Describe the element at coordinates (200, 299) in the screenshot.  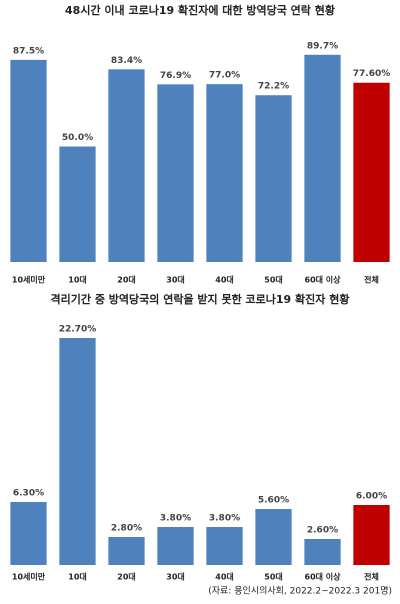
I see `chart-title: 격리기간 중 방역당국의 연락을 받지 못한 코로나19 확진자 현황` at that location.